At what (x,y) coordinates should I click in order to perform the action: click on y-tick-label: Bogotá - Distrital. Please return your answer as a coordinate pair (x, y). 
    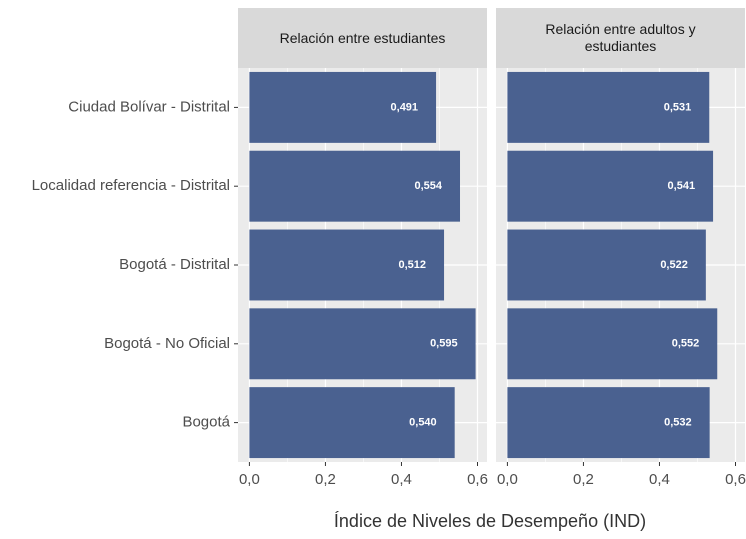
    Looking at the image, I should click on (174, 264).